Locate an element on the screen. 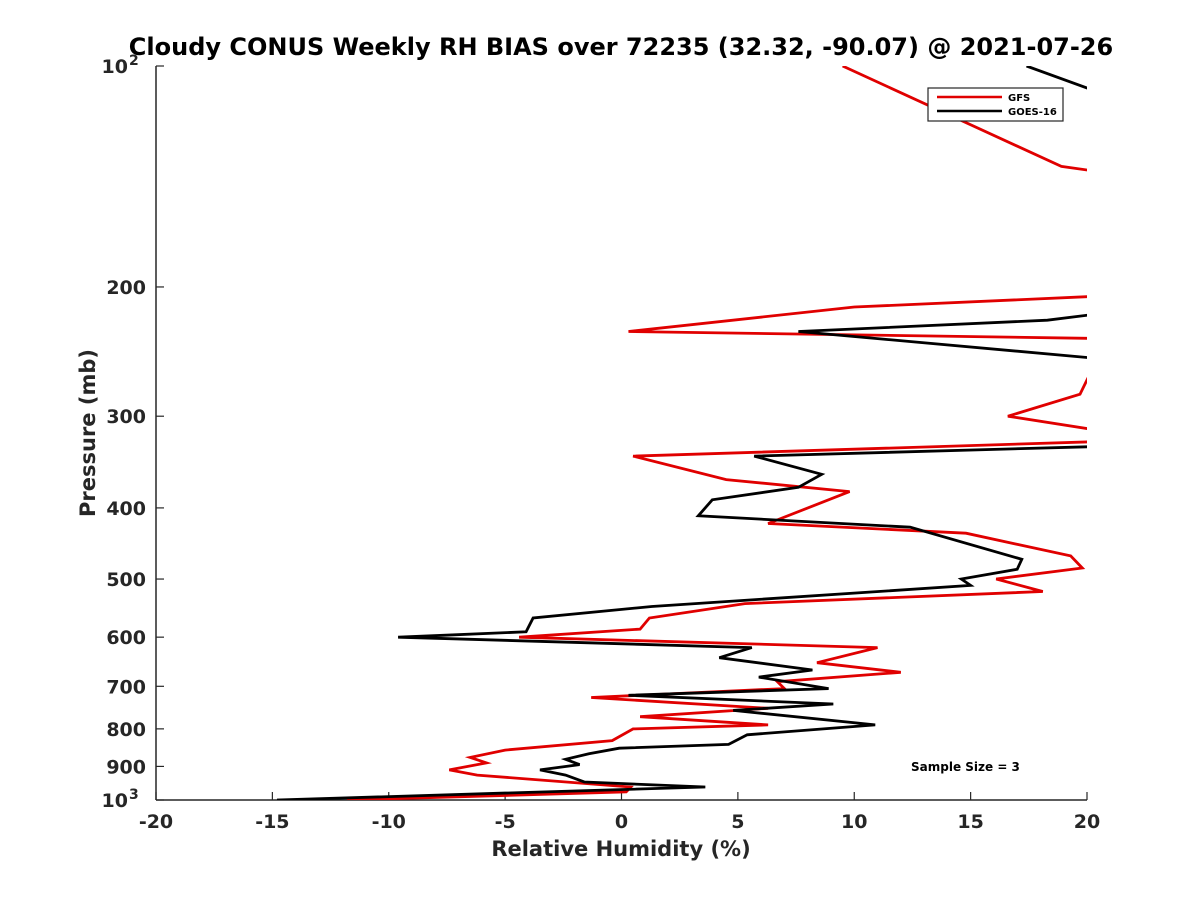 The image size is (1200, 900). sample-size-annotation: Sample Size = 3 is located at coordinates (965, 767).